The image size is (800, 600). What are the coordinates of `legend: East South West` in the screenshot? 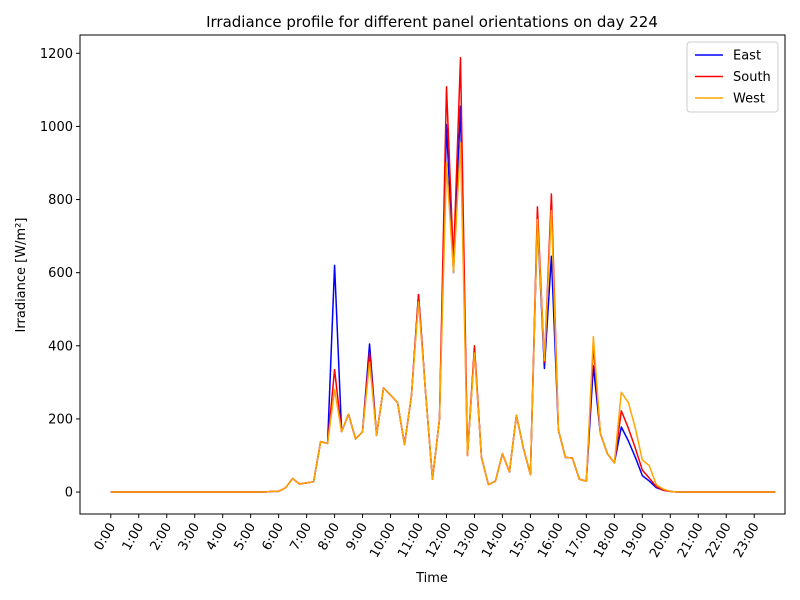 It's located at (732, 77).